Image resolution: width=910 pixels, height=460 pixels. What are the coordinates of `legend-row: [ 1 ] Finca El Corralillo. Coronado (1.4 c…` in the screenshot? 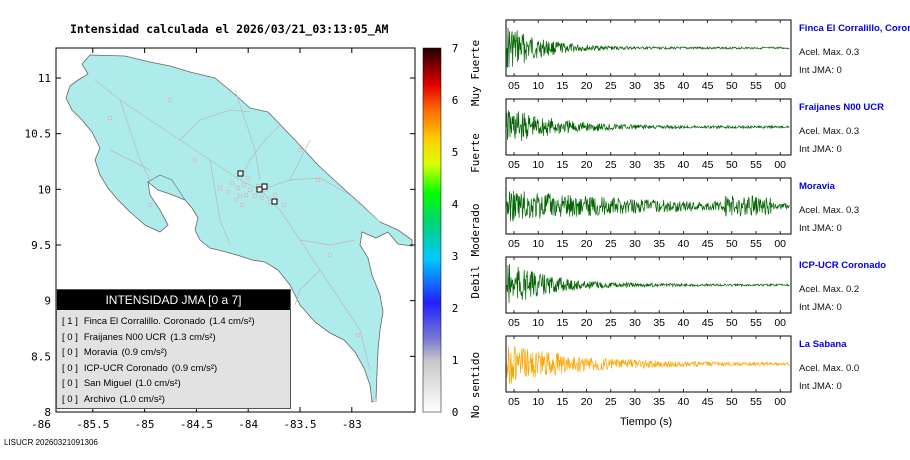 It's located at (173, 322).